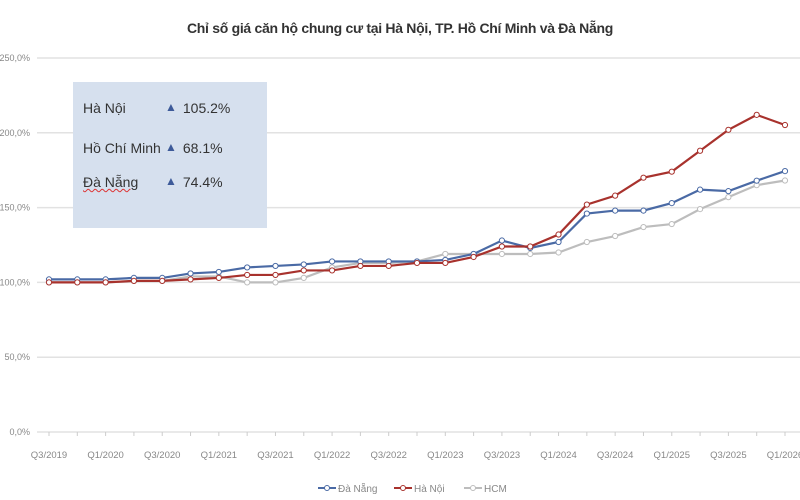  I want to click on x-tick-label: Q3/2020, so click(162, 455).